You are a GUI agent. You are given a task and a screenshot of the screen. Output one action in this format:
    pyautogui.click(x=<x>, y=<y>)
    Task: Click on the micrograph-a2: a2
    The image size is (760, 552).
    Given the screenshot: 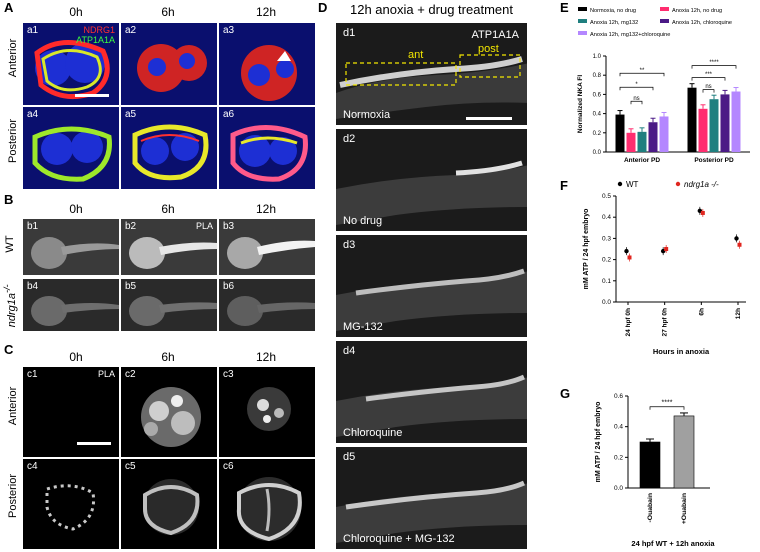 What is the action you would take?
    pyautogui.click(x=169, y=64)
    